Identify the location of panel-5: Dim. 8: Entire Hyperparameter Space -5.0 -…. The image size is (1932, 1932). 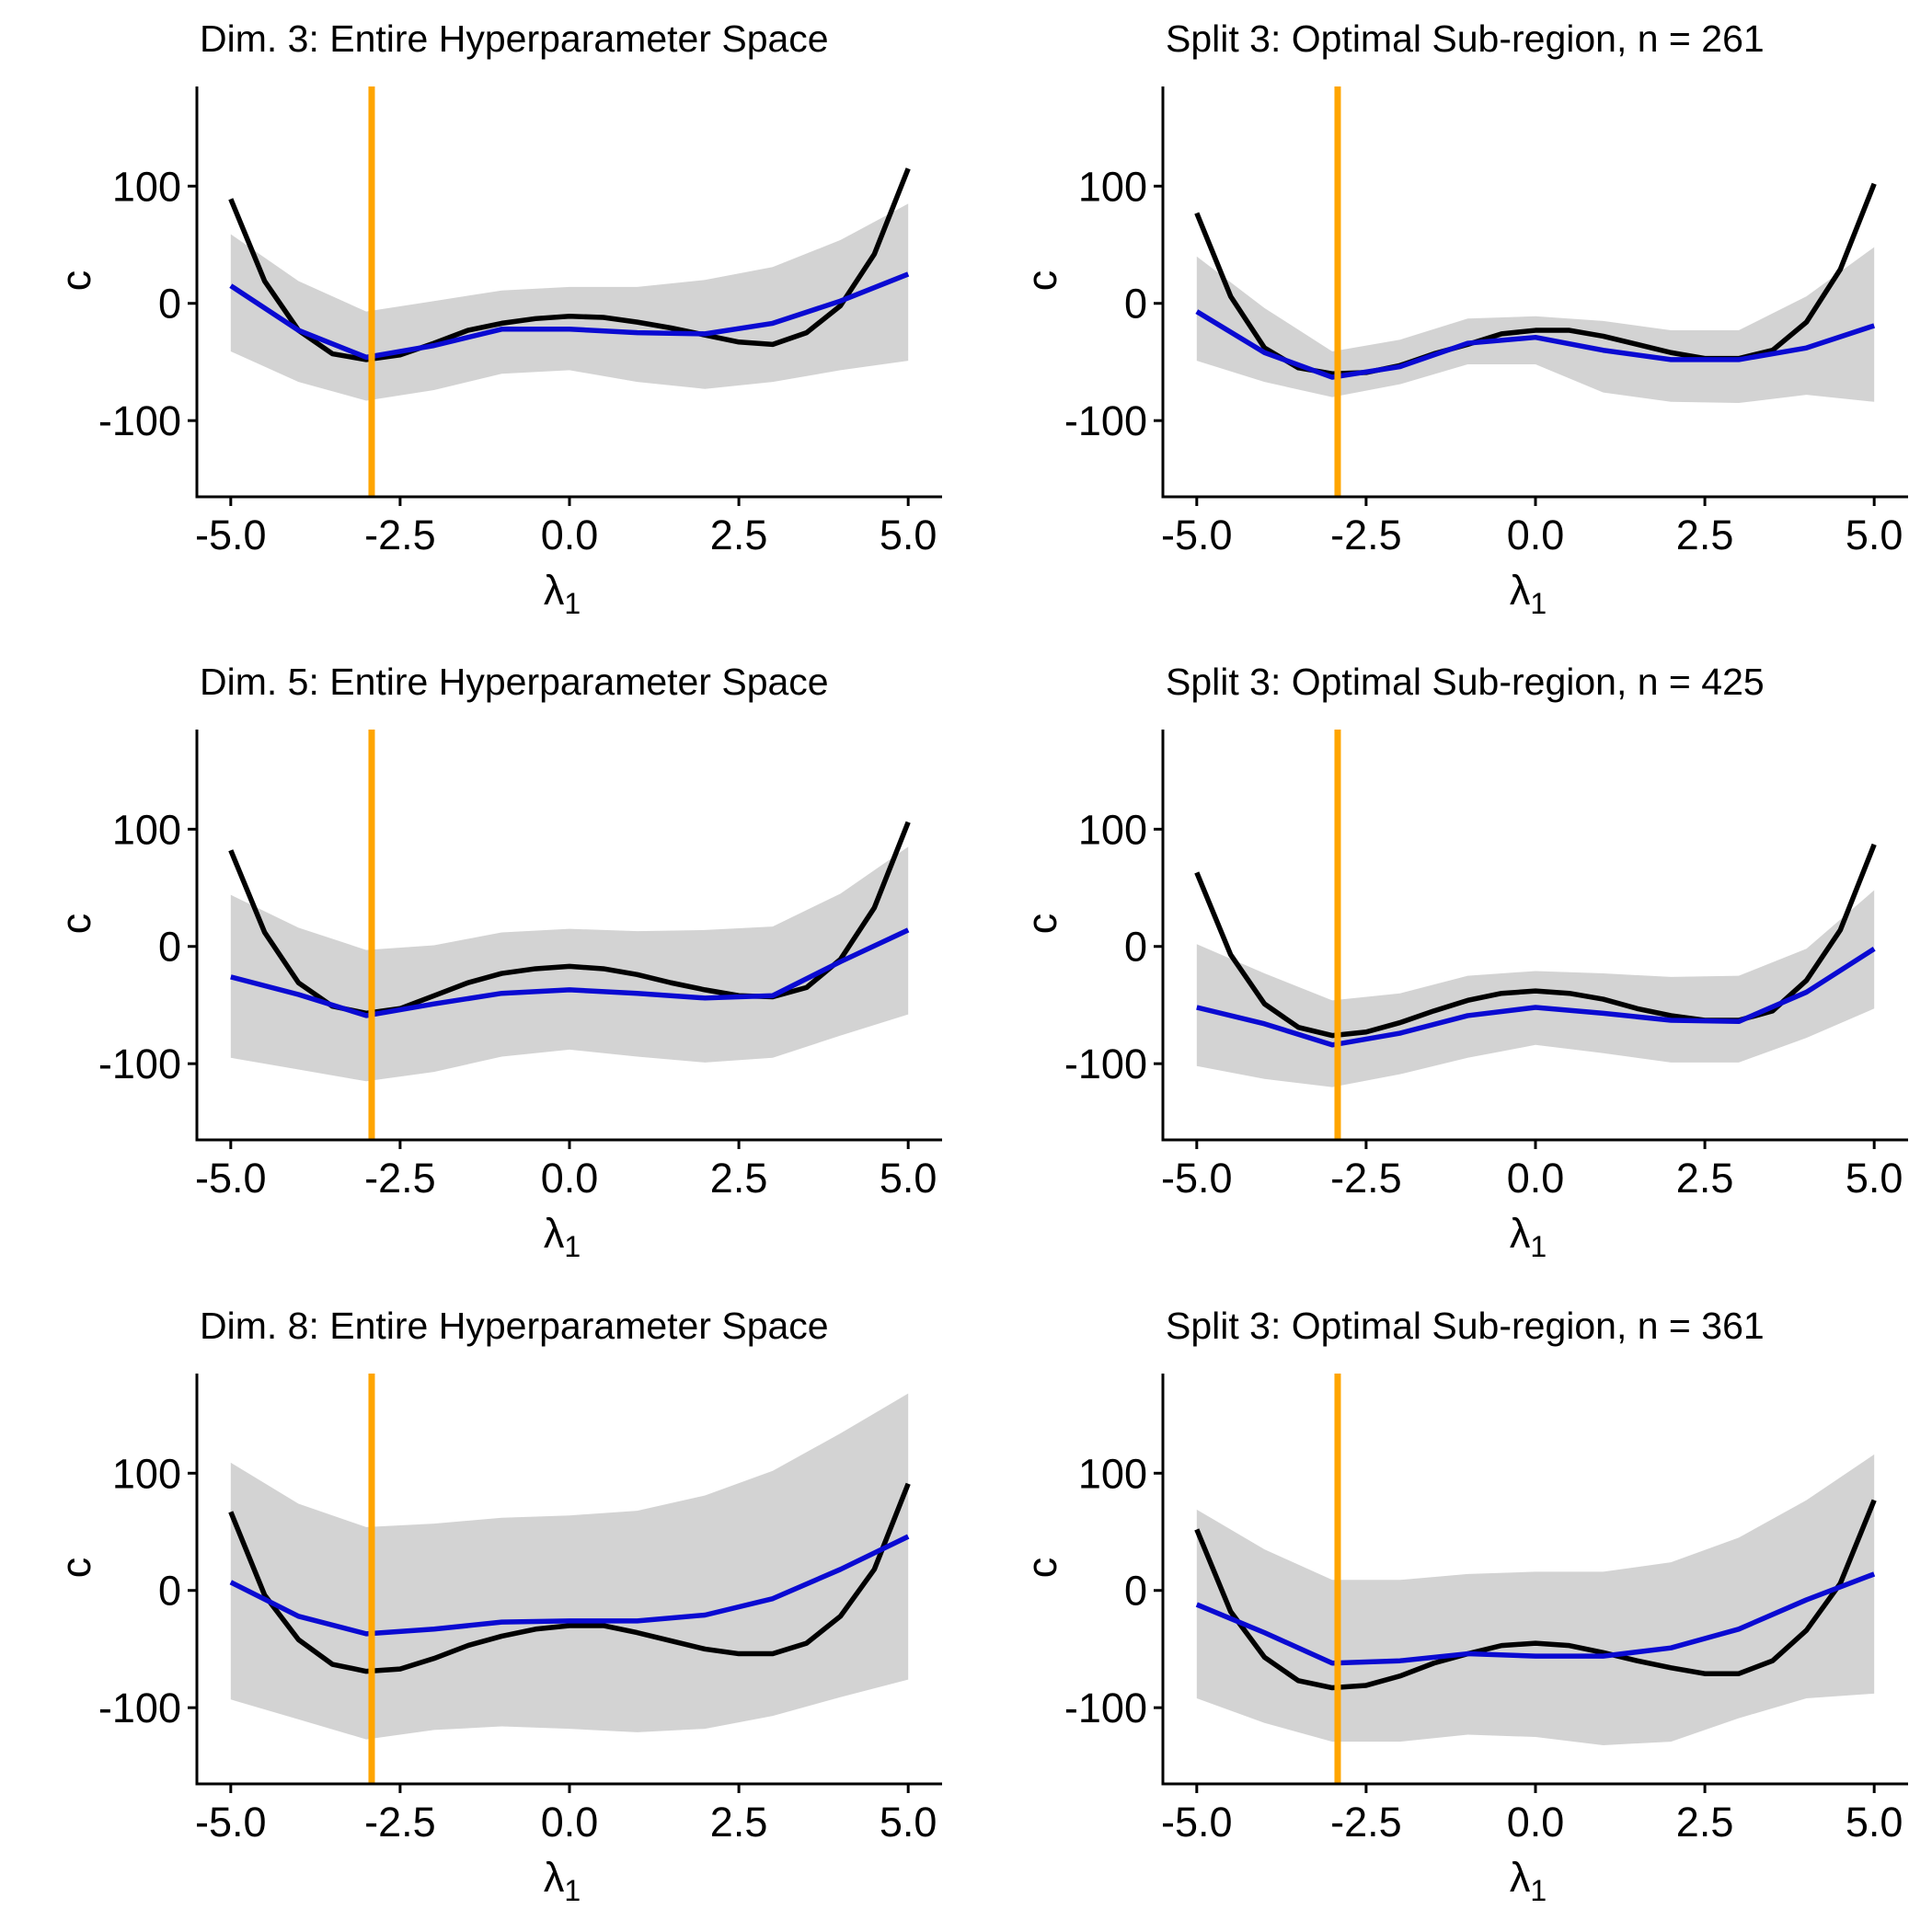
(497, 1606).